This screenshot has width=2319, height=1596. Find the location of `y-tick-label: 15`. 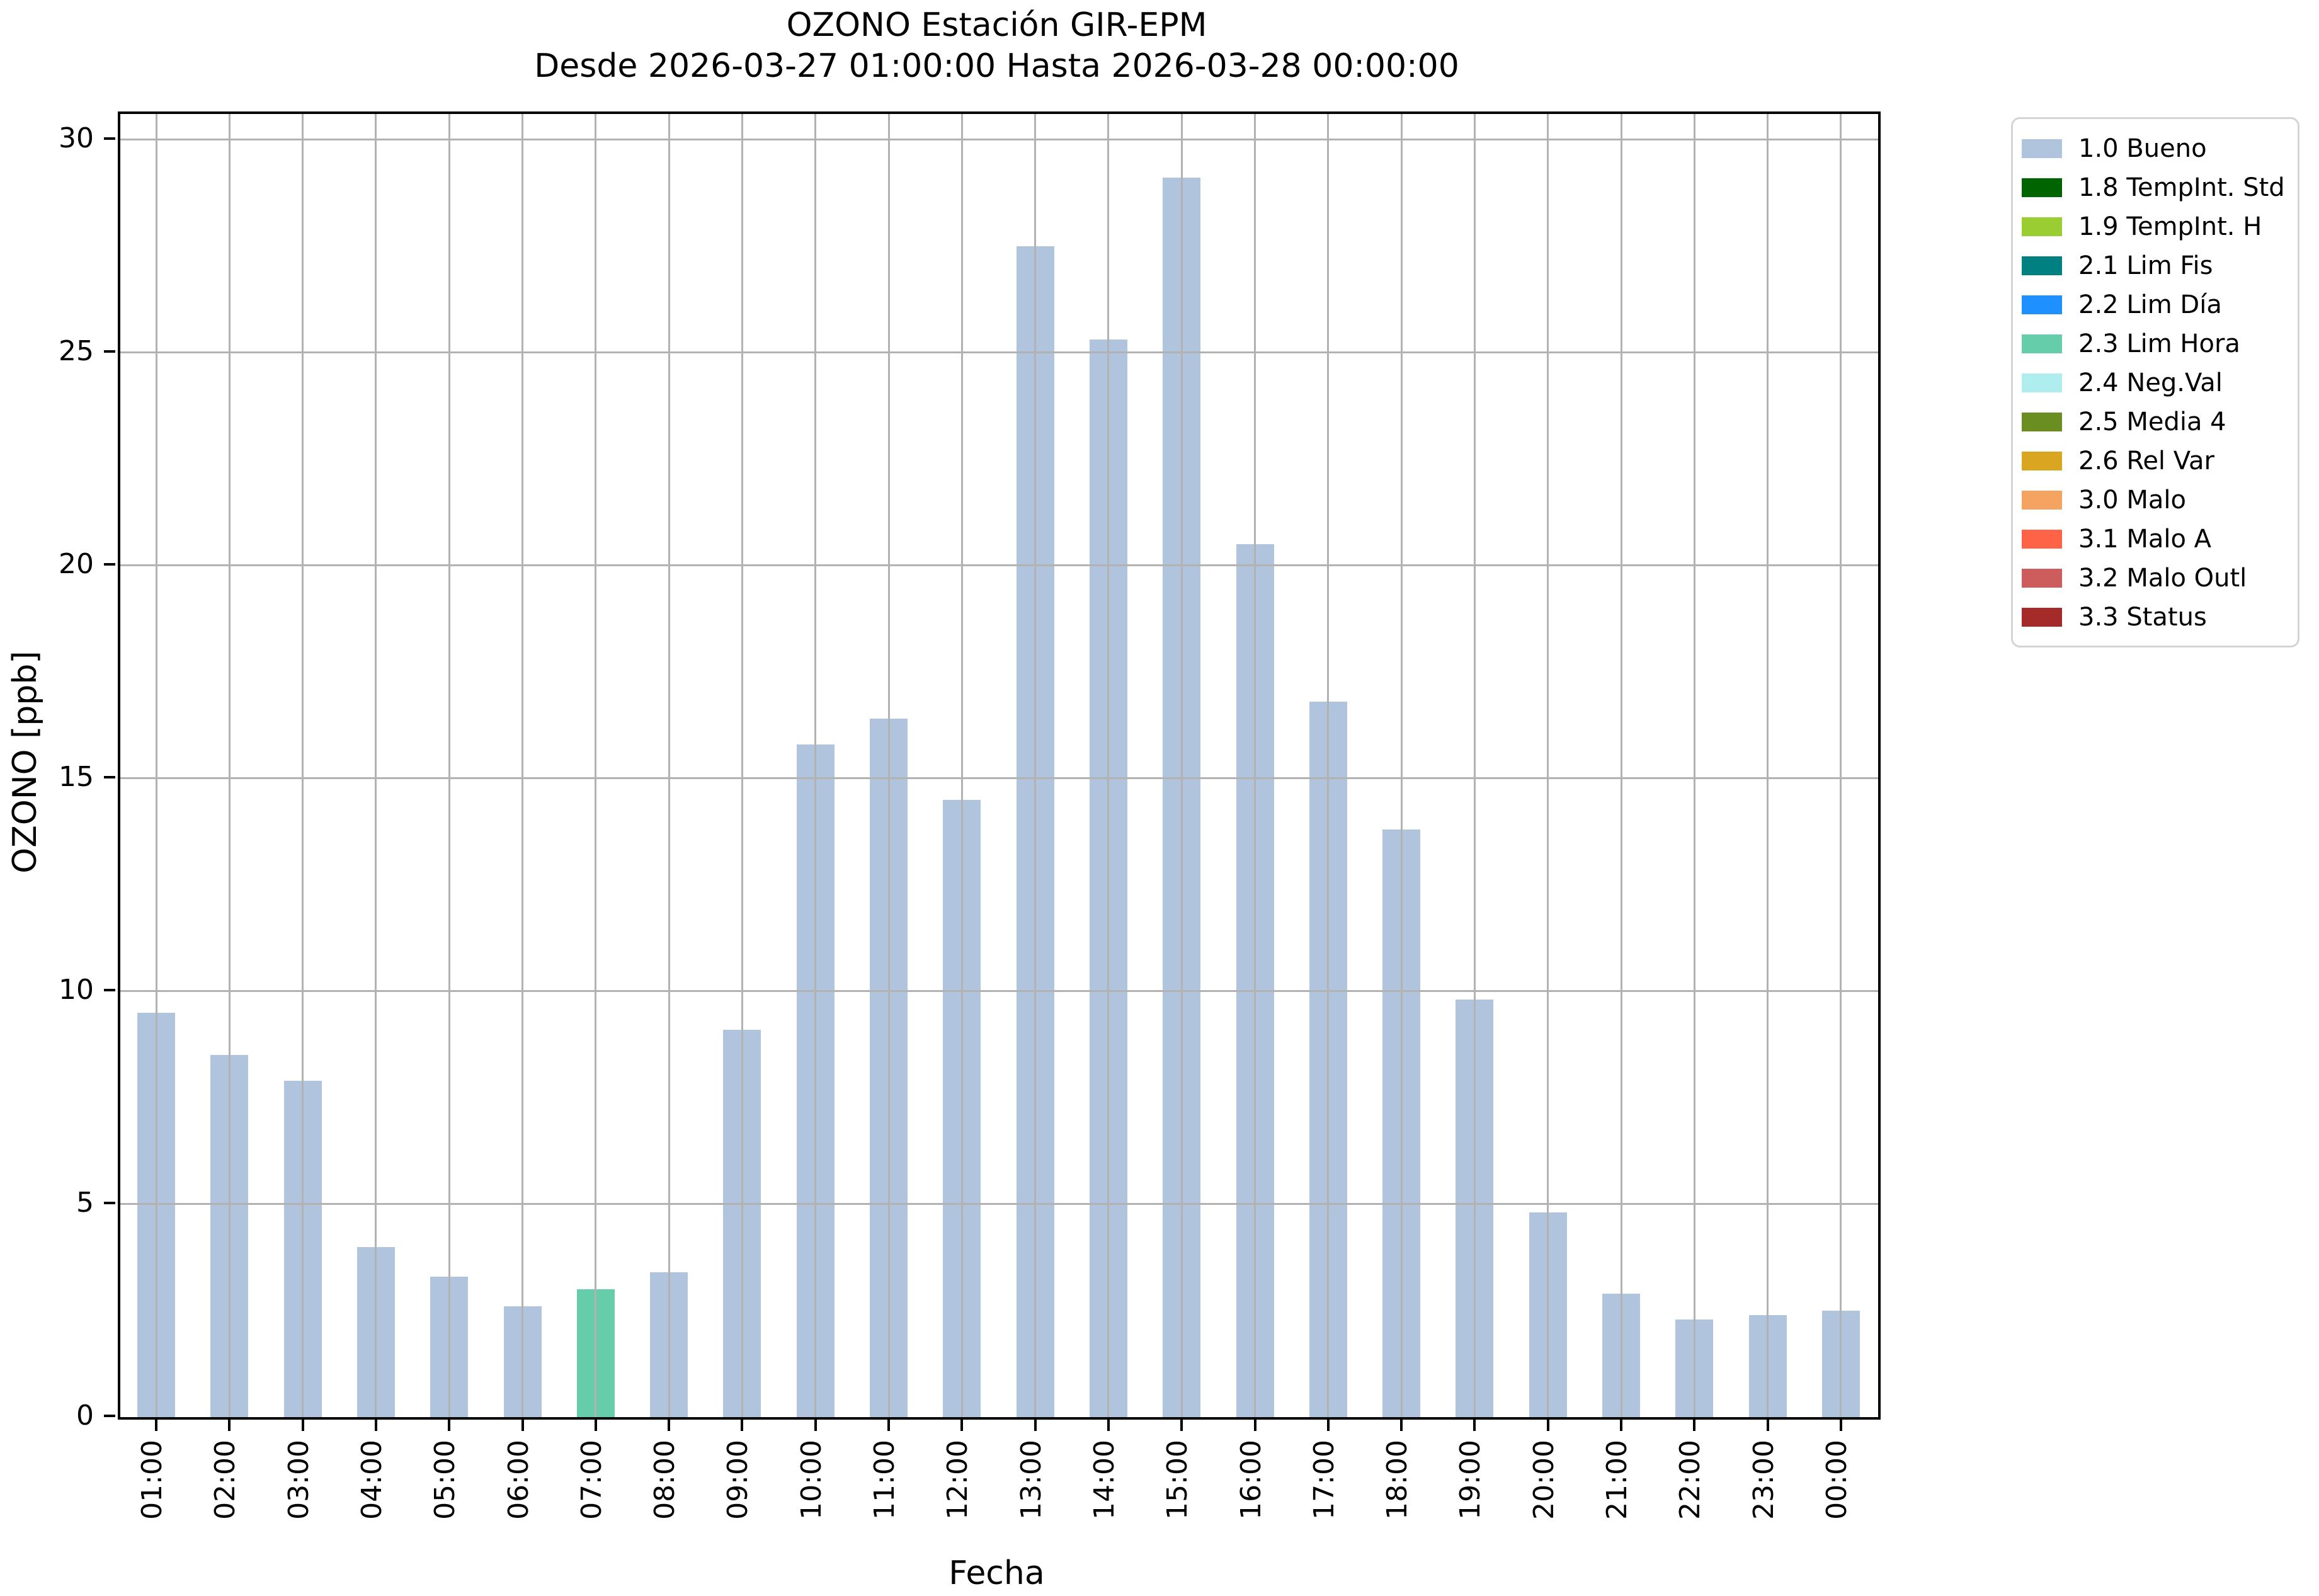

y-tick-label: 15 is located at coordinates (76, 776).